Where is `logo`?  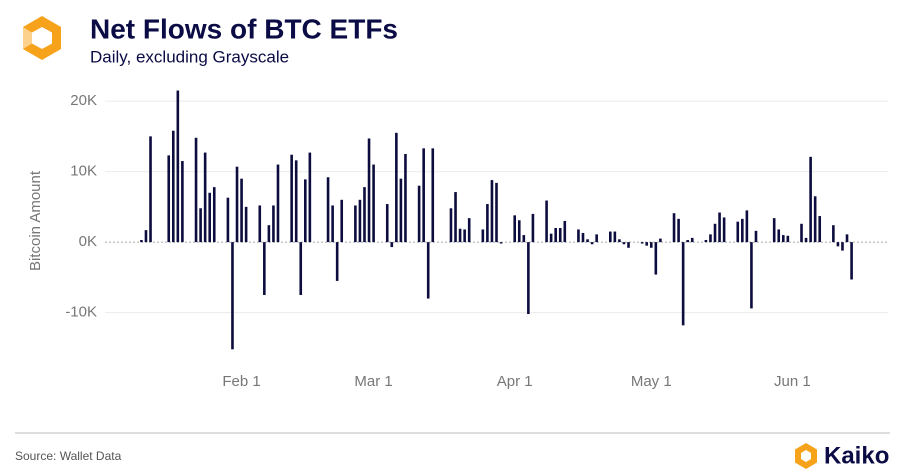
logo is located at coordinates (42, 38).